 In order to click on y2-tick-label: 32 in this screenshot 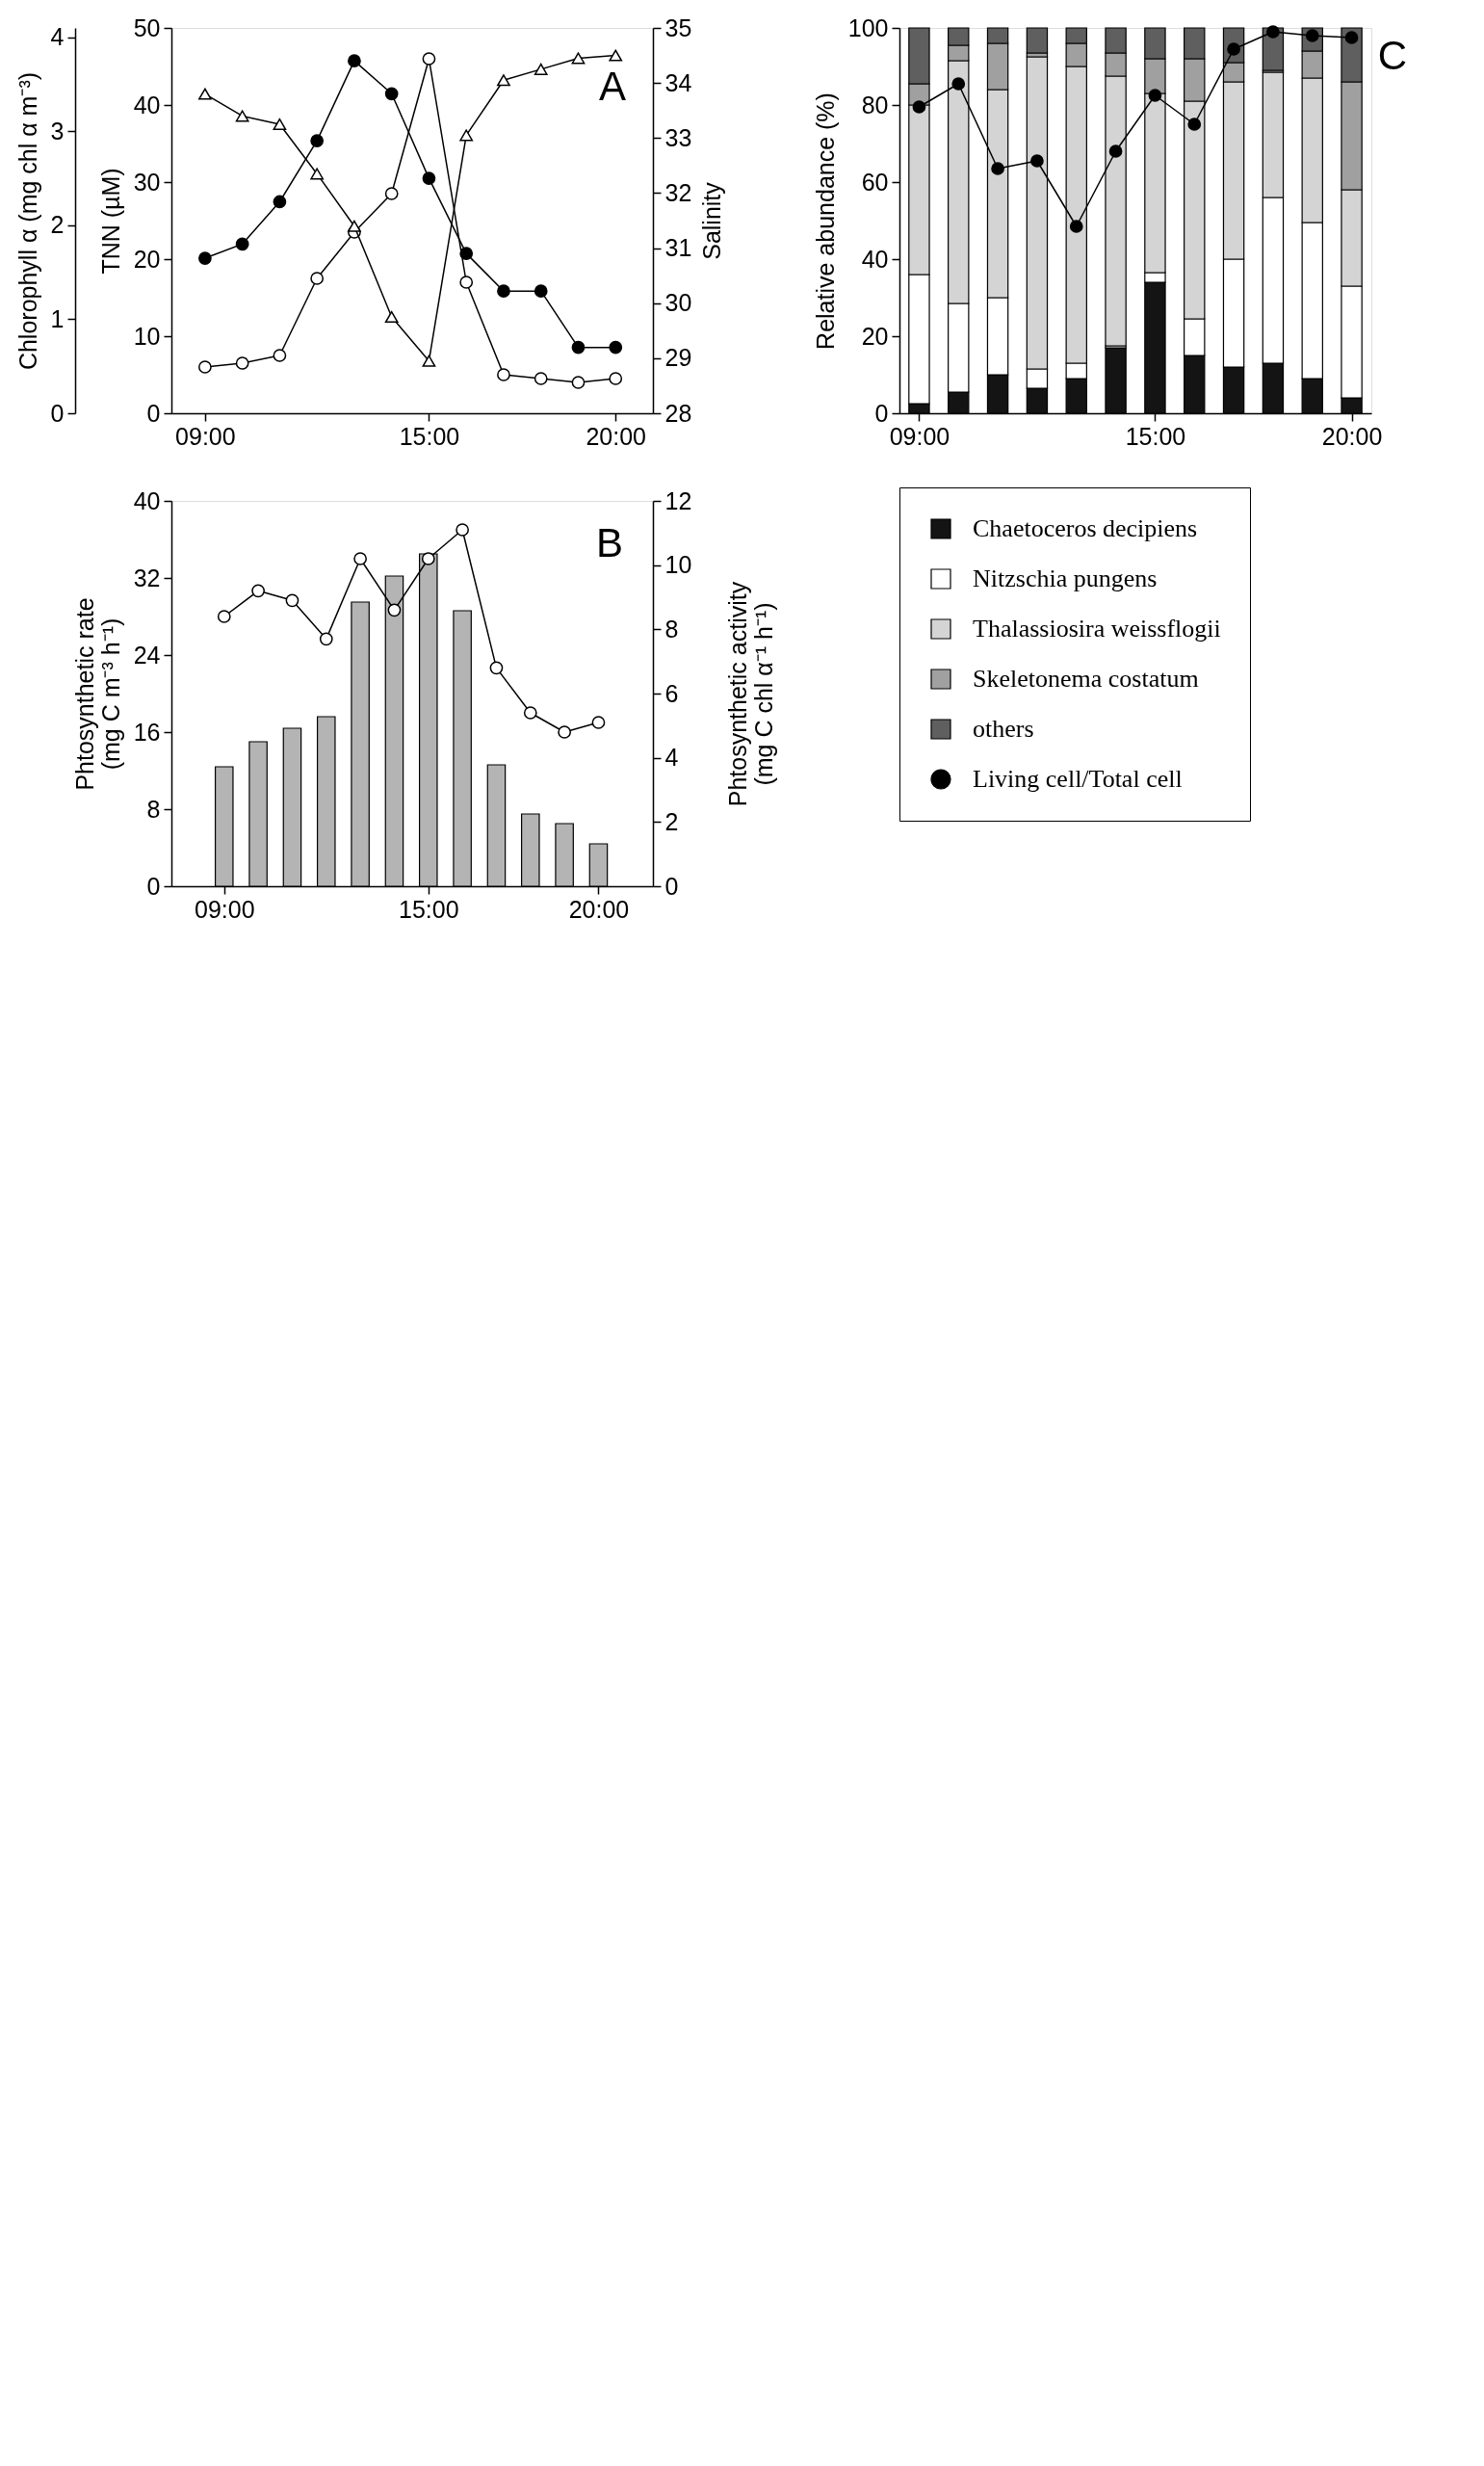, I will do `click(678, 192)`.